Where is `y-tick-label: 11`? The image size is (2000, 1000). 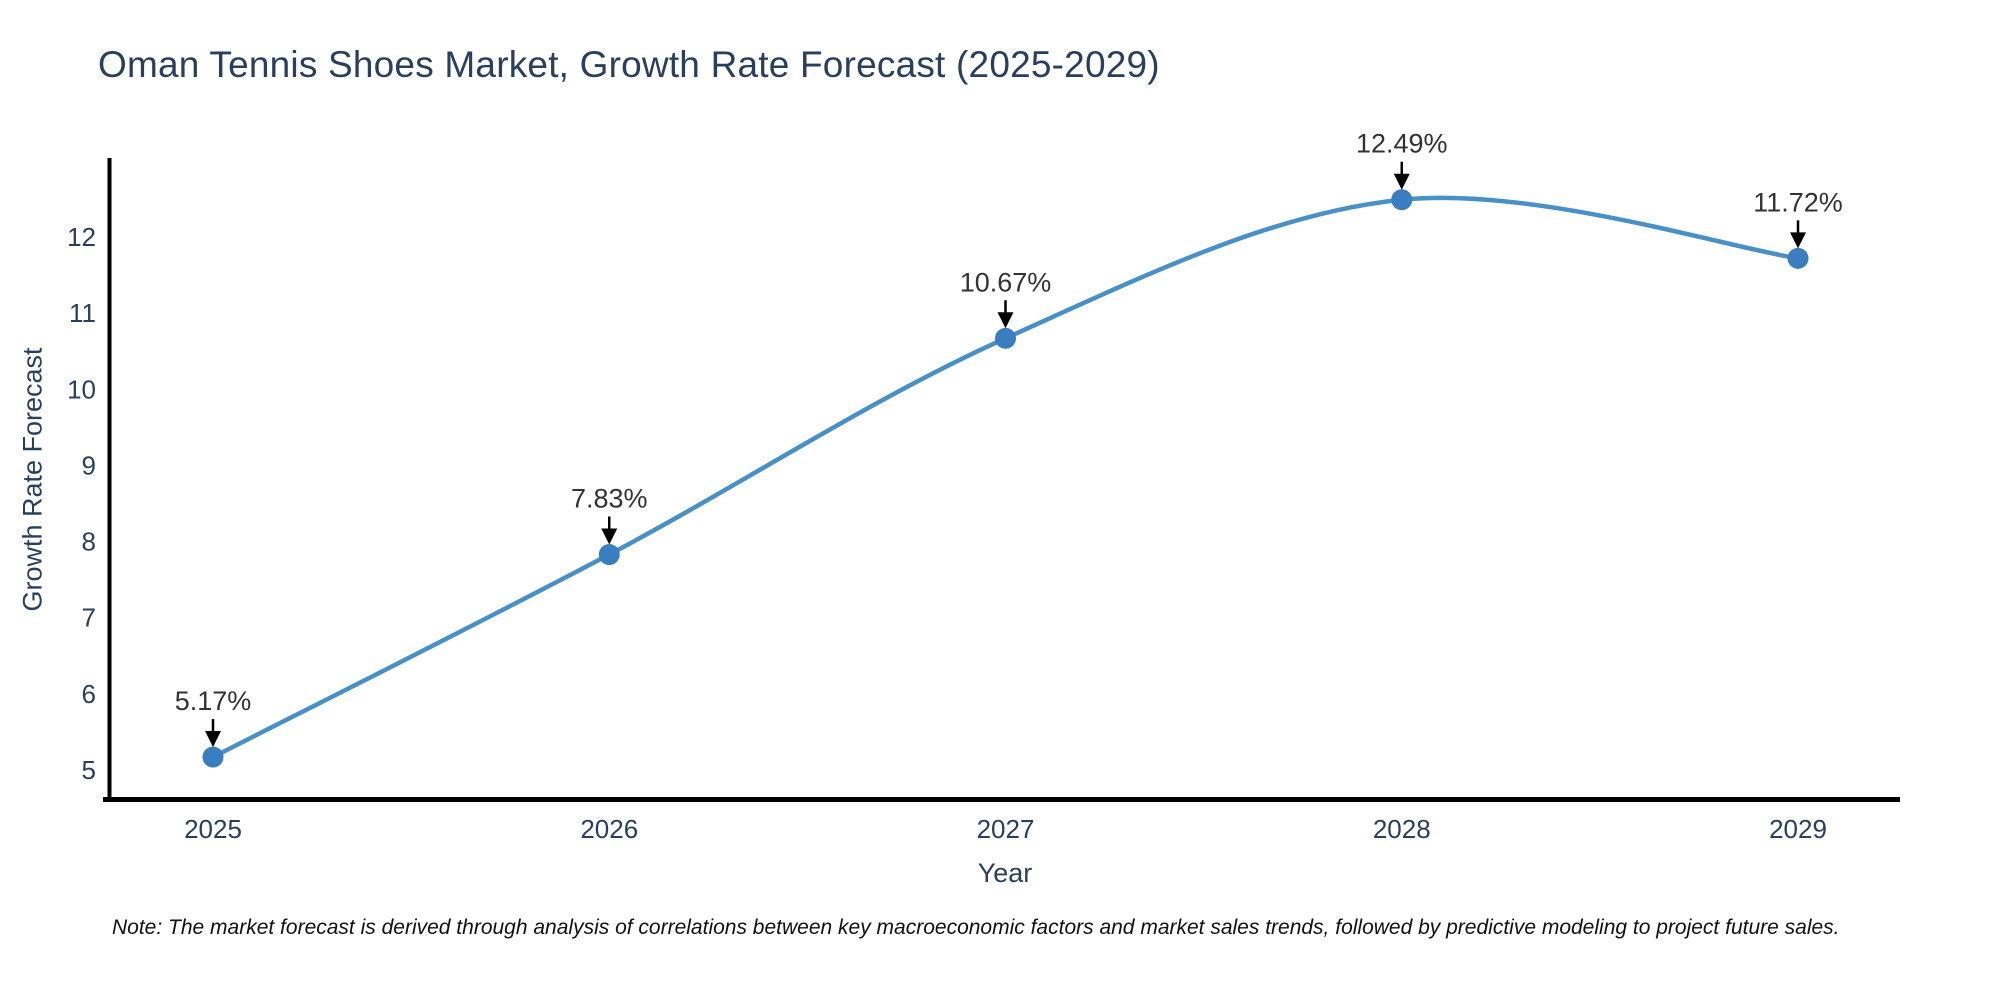 y-tick-label: 11 is located at coordinates (82, 313).